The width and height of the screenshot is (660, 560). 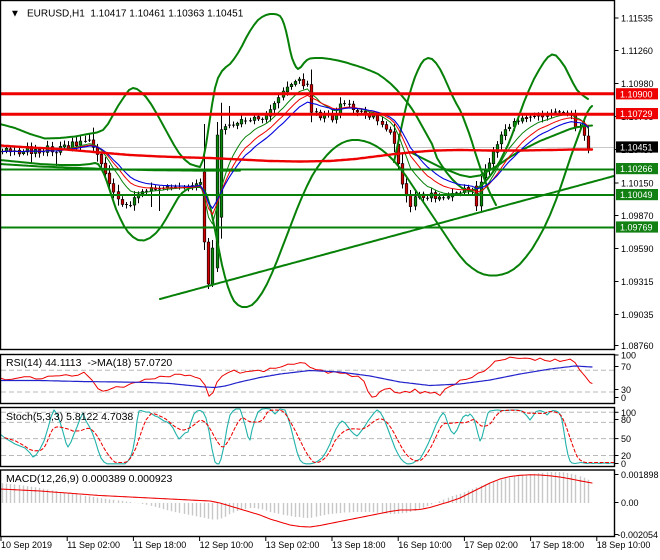 What do you see at coordinates (636, 94) in the screenshot?
I see `svg-text: 1.10900` at bounding box center [636, 94].